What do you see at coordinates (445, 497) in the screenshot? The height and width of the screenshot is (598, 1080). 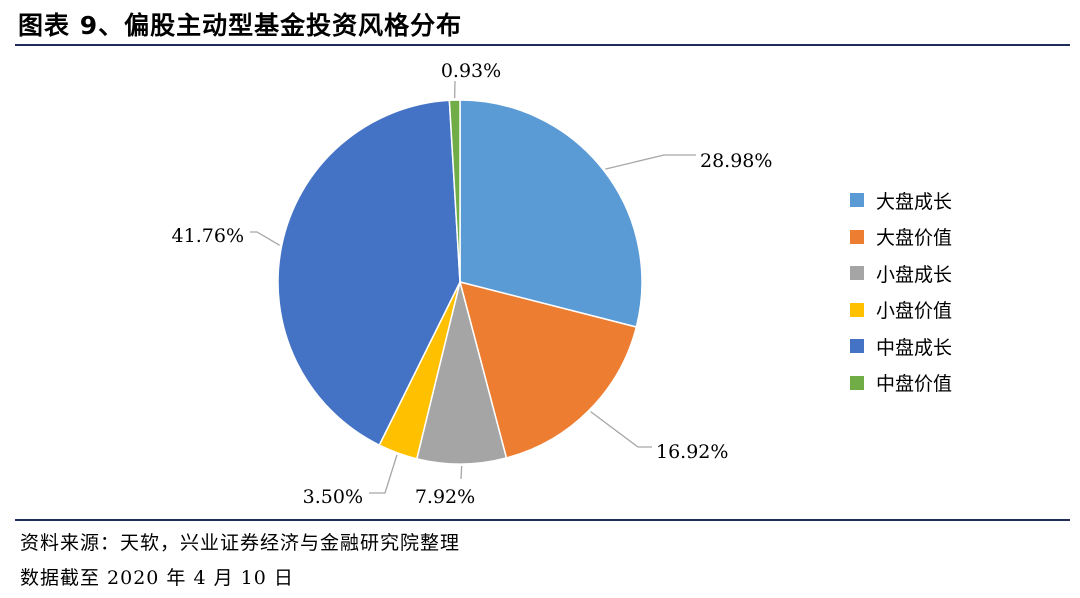 I see `data-label-3: 7.92%` at bounding box center [445, 497].